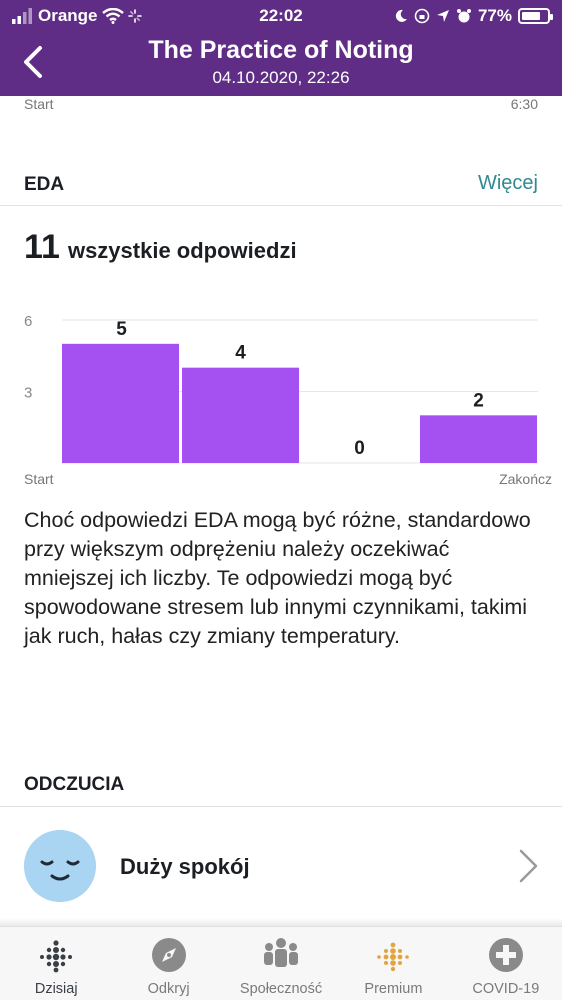 The image size is (562, 1000). Describe the element at coordinates (112, 16) in the screenshot. I see `wifi-icon` at that location.